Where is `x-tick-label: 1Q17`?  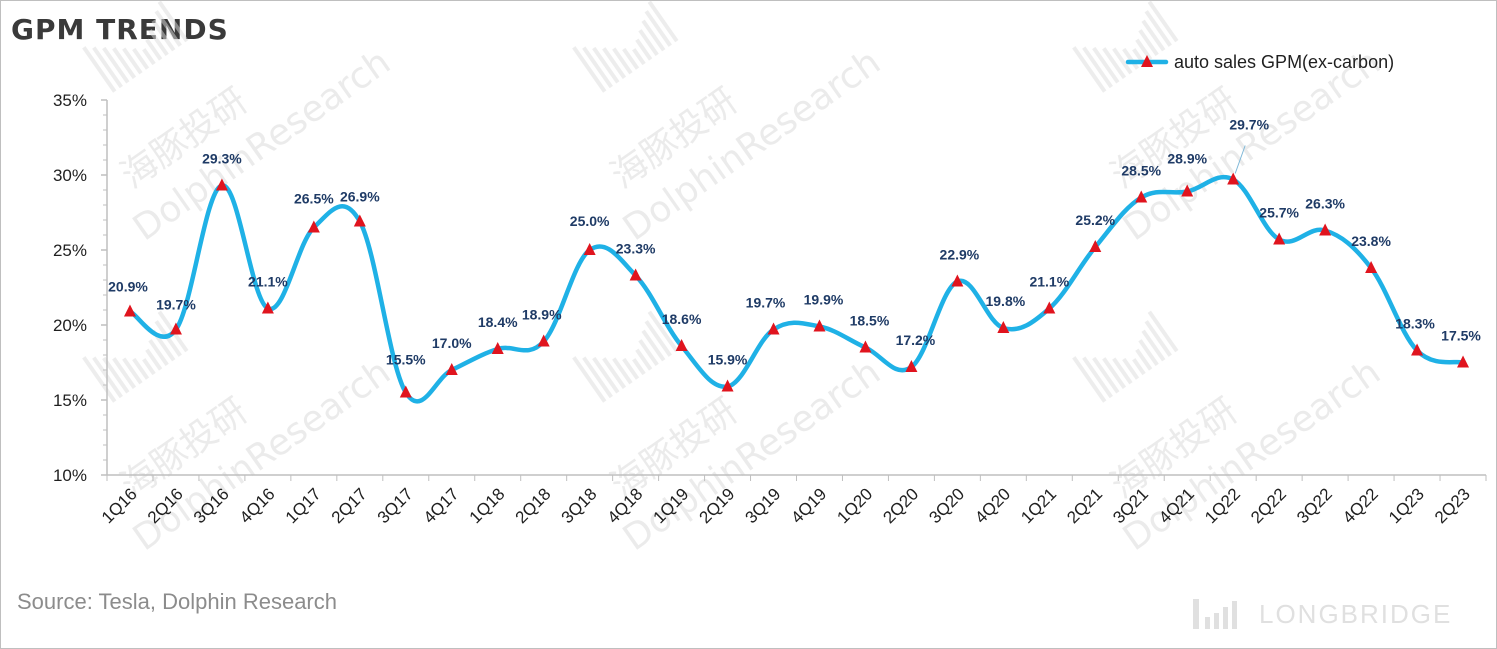 x-tick-label: 1Q17 is located at coordinates (303, 505).